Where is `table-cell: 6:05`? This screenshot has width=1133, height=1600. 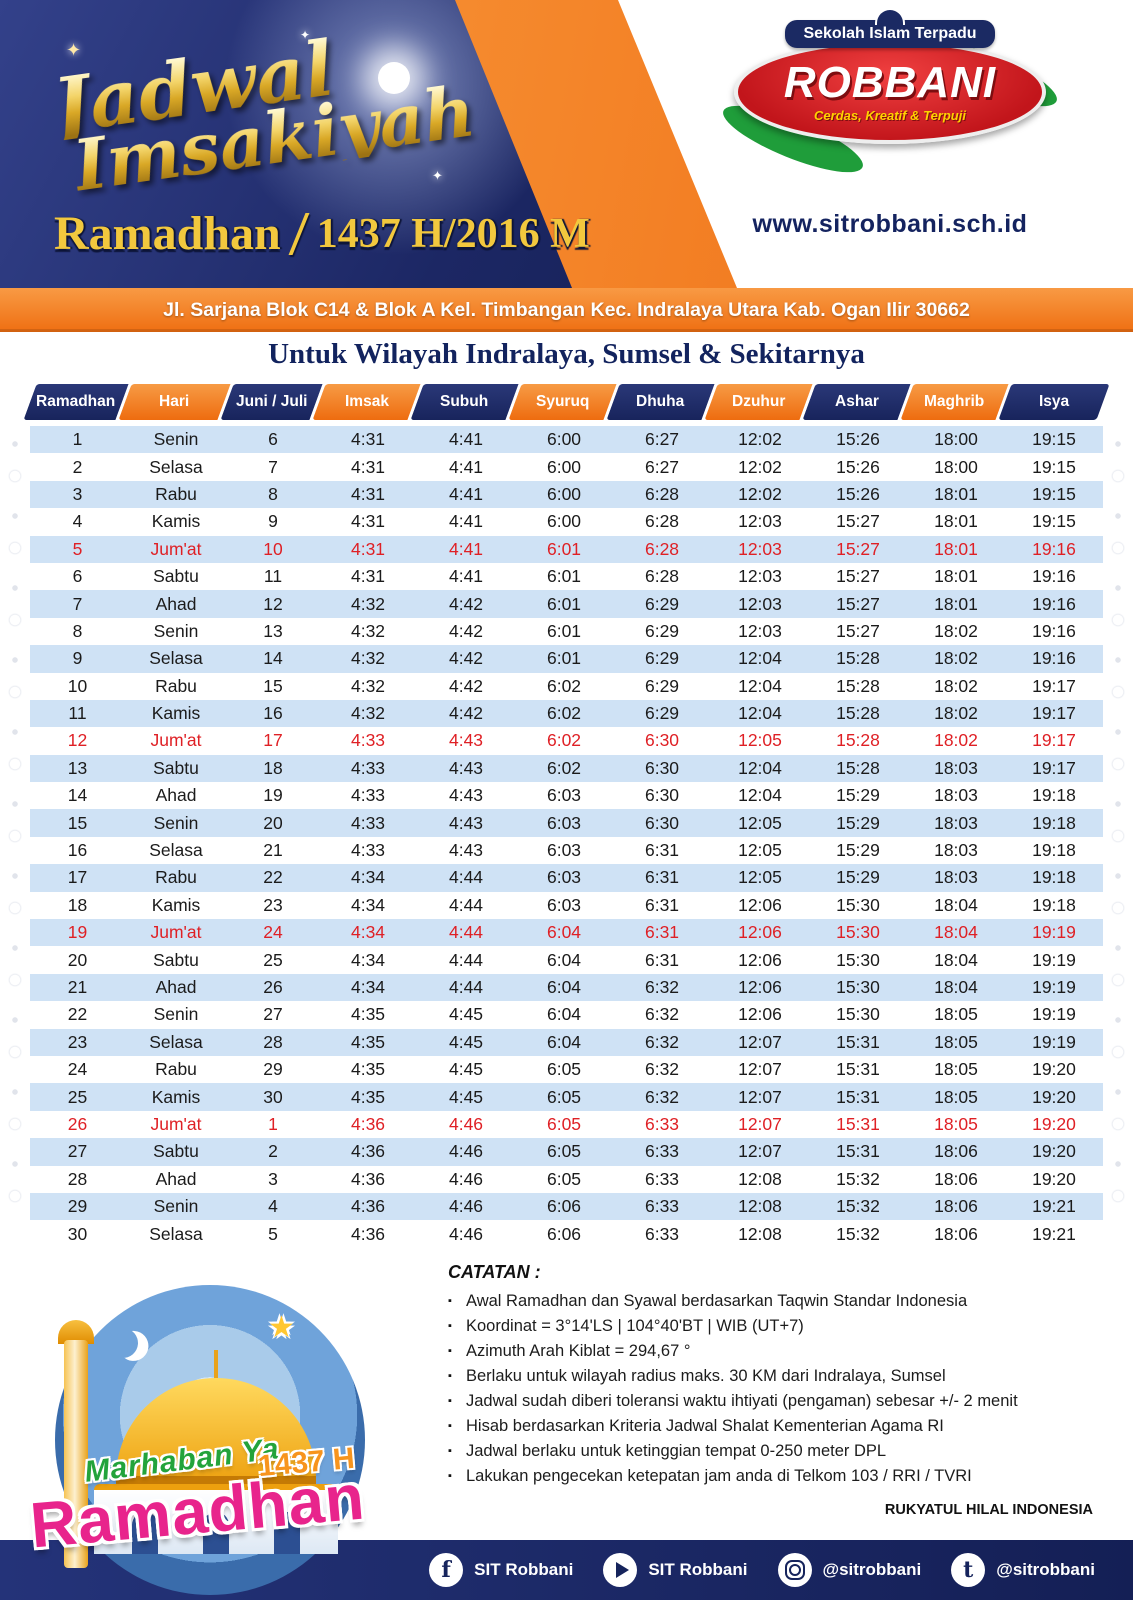
table-cell: 6:05 is located at coordinates (564, 1069).